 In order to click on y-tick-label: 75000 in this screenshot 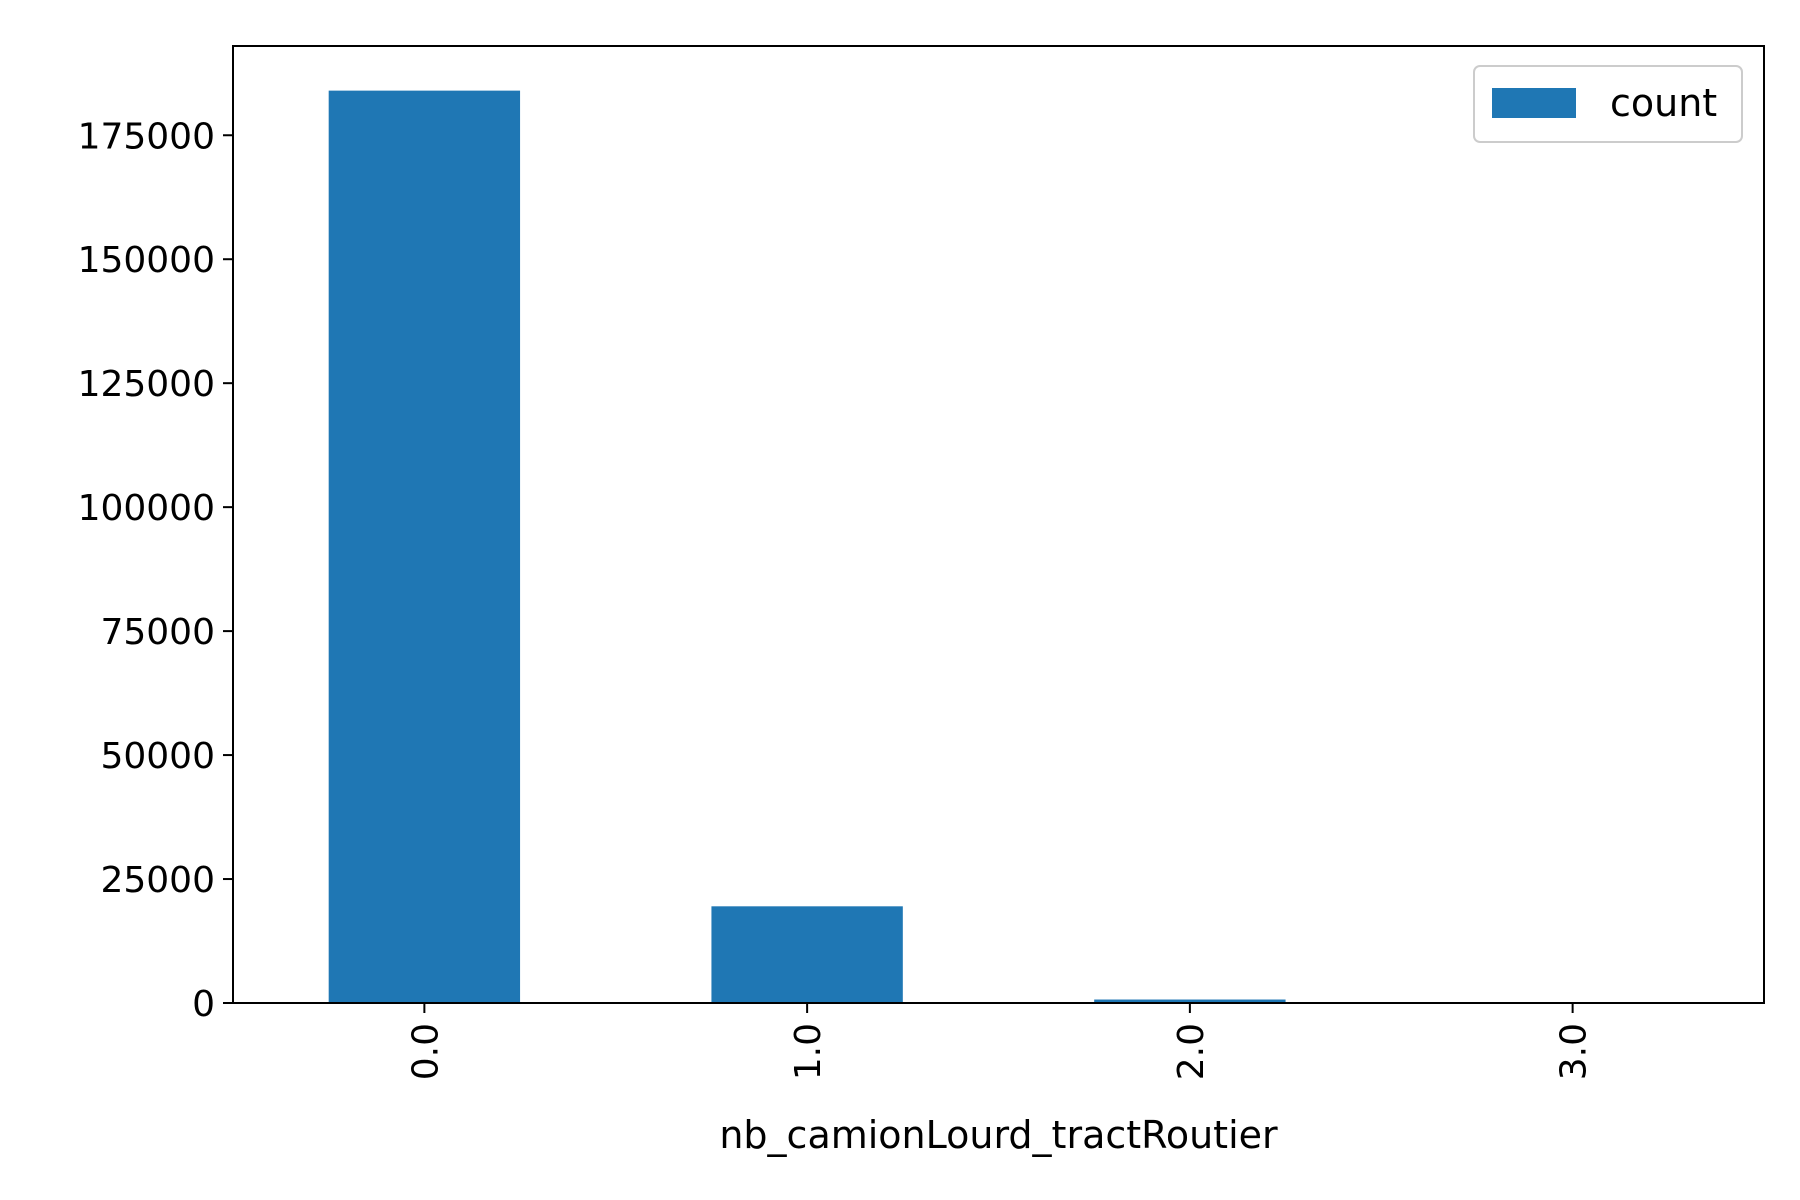, I will do `click(157, 632)`.